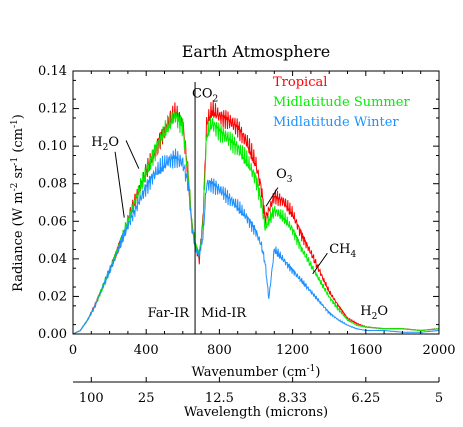  I want to click on secondary-tick-label: 25, so click(146, 398).